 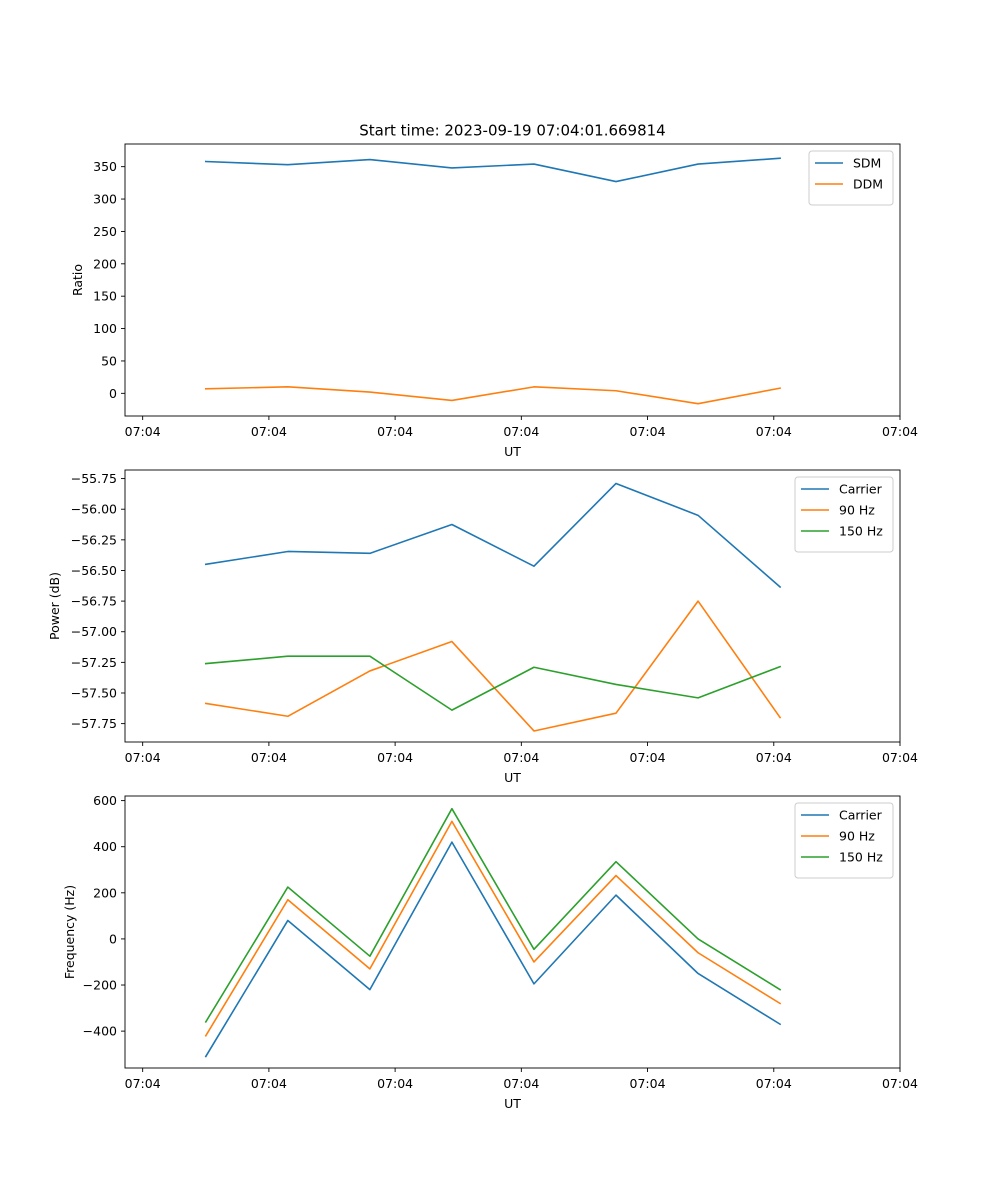 I want to click on y-tick-label-power: −57.00, so click(x=94, y=631).